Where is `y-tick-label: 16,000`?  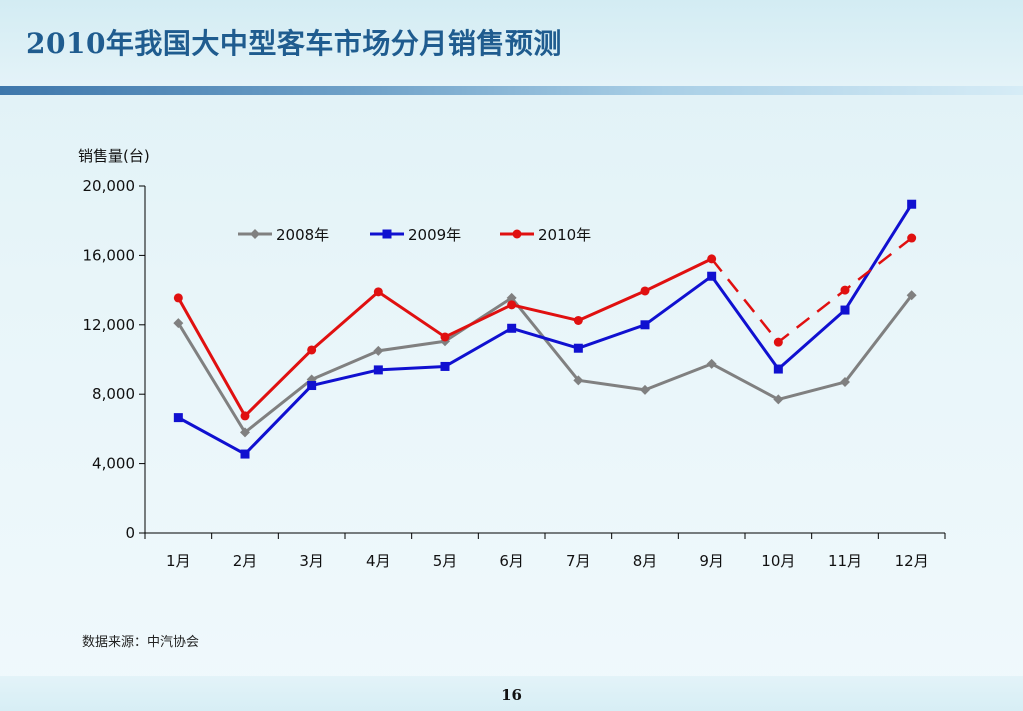 y-tick-label: 16,000 is located at coordinates (109, 255).